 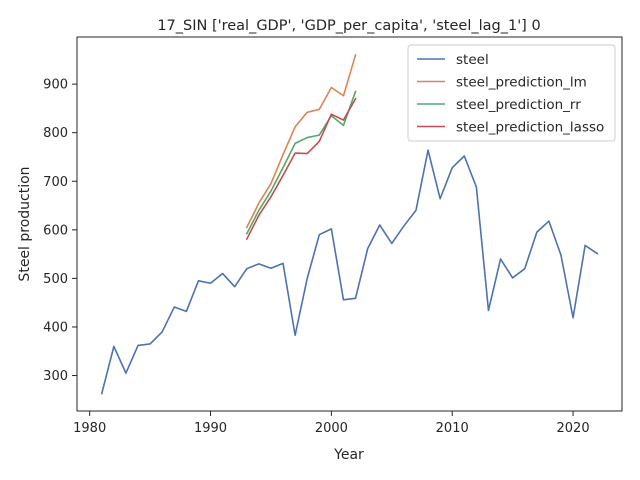 What do you see at coordinates (472, 60) in the screenshot?
I see `legend-entry: steel` at bounding box center [472, 60].